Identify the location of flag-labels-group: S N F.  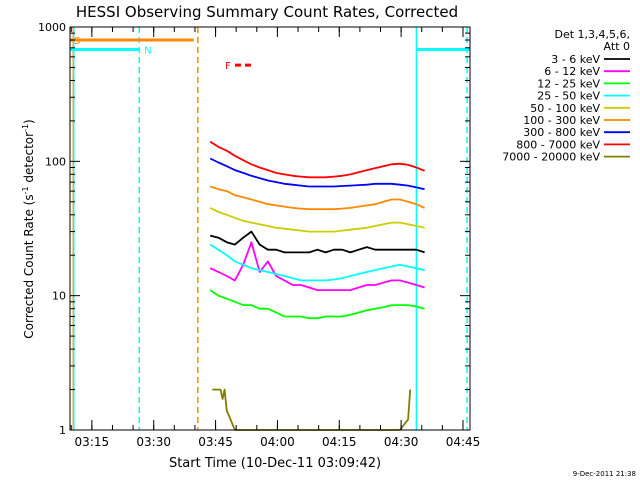
(152, 54).